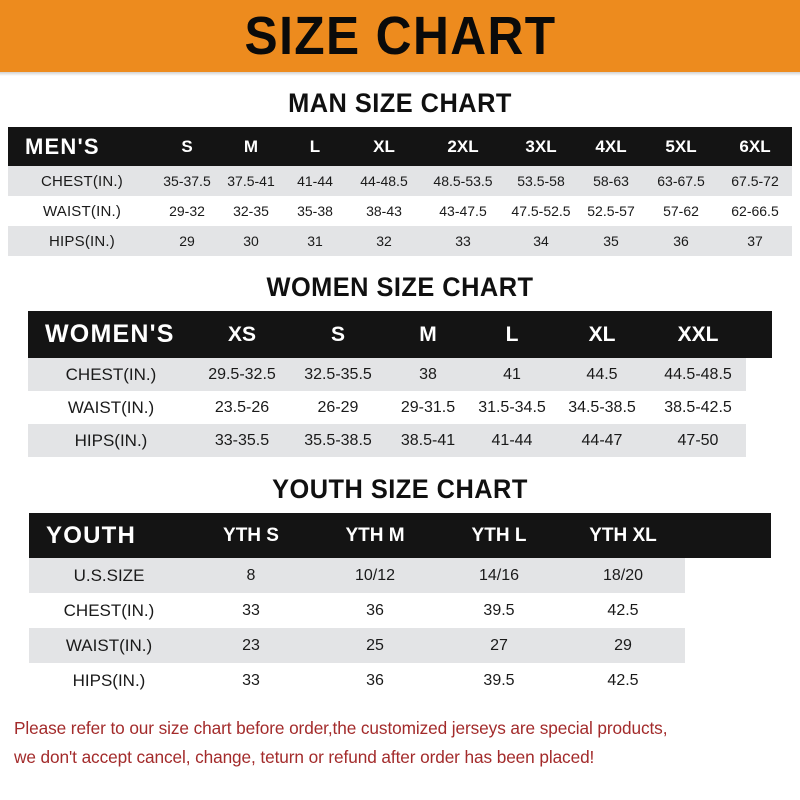 Image resolution: width=800 pixels, height=800 pixels. I want to click on women-row-1-cell-5: 38.5-42.5, so click(698, 407).